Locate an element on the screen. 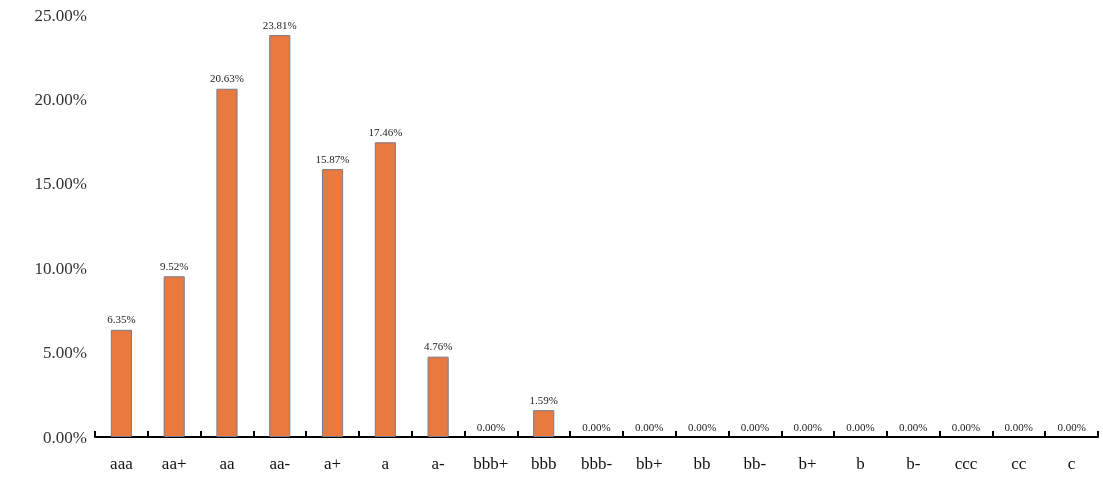 The width and height of the screenshot is (1103, 483). y-tick-label: 25.00% is located at coordinates (60, 15).